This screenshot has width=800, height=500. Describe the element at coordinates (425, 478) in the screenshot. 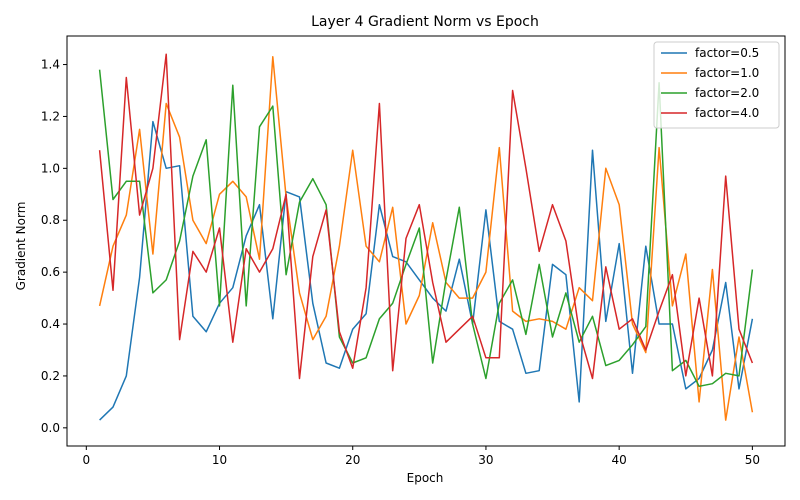

I see `x-axis-title: Epoch` at that location.